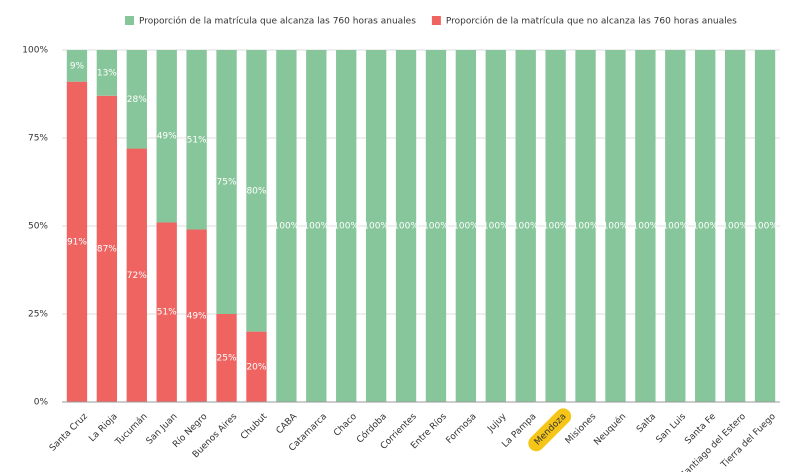 This screenshot has width=790, height=472. Describe the element at coordinates (610, 429) in the screenshot. I see `x-tick-label: Neuquén` at that location.